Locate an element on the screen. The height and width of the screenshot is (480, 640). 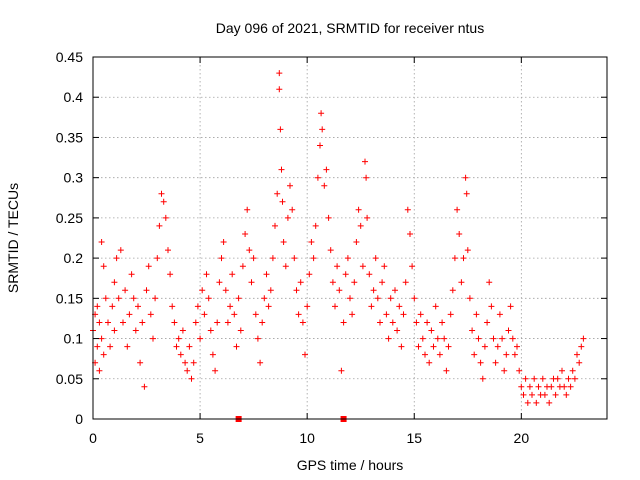
x-tick-label: 0 is located at coordinates (93, 438).